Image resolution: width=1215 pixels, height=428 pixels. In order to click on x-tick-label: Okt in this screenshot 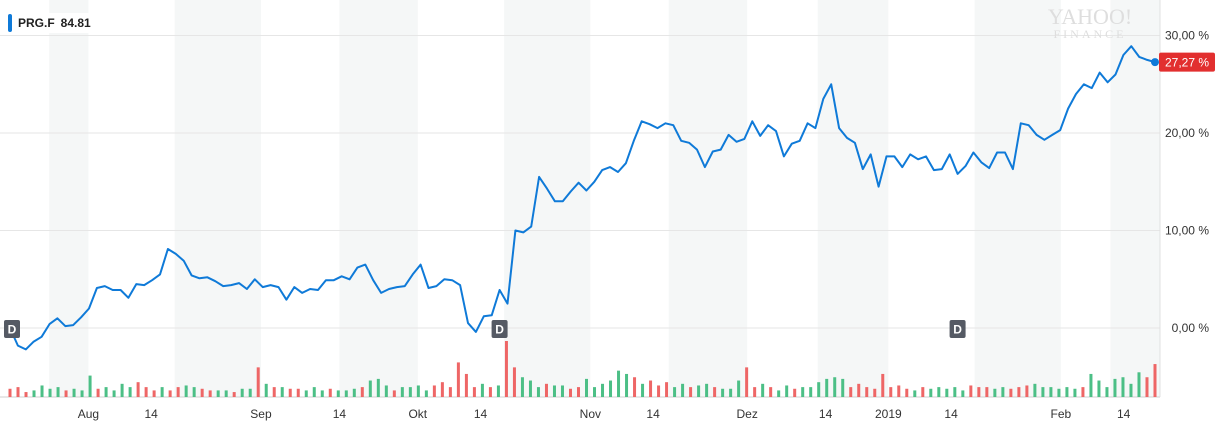, I will do `click(417, 414)`.